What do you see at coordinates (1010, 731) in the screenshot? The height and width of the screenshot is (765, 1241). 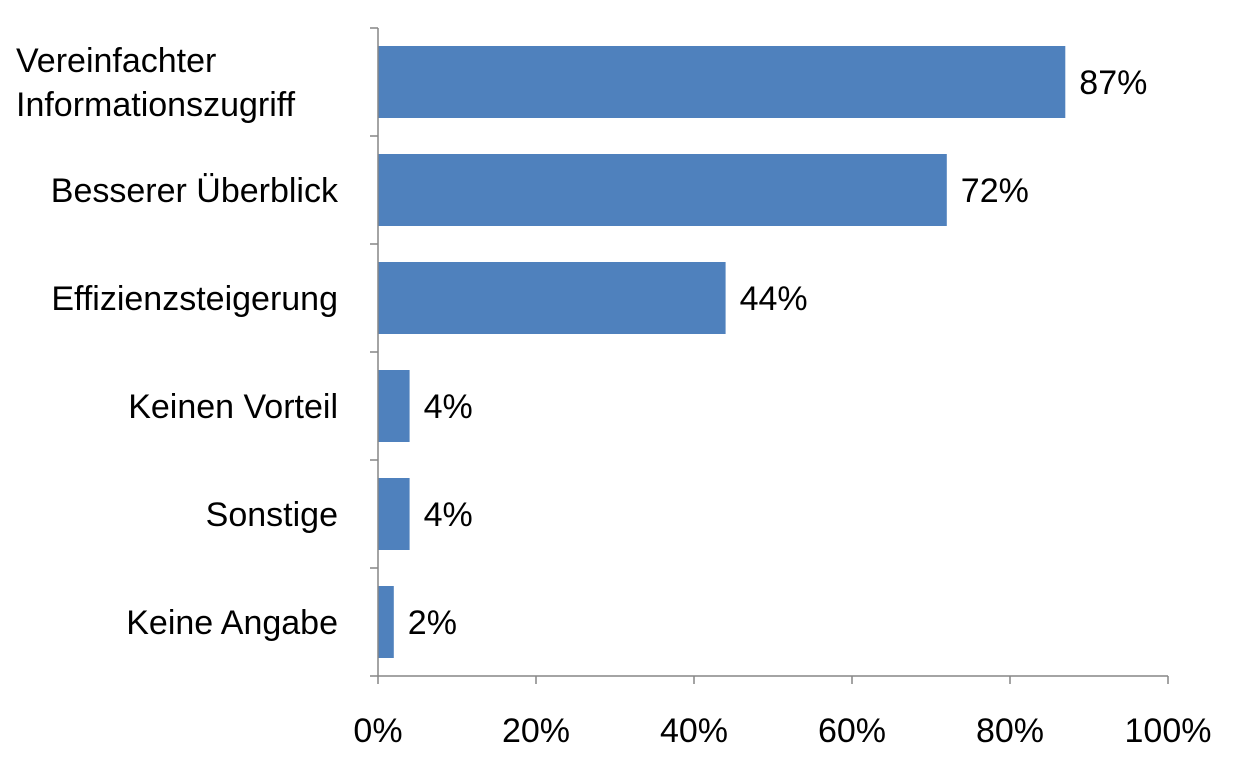 I see `x-tick-label-80: 80%` at bounding box center [1010, 731].